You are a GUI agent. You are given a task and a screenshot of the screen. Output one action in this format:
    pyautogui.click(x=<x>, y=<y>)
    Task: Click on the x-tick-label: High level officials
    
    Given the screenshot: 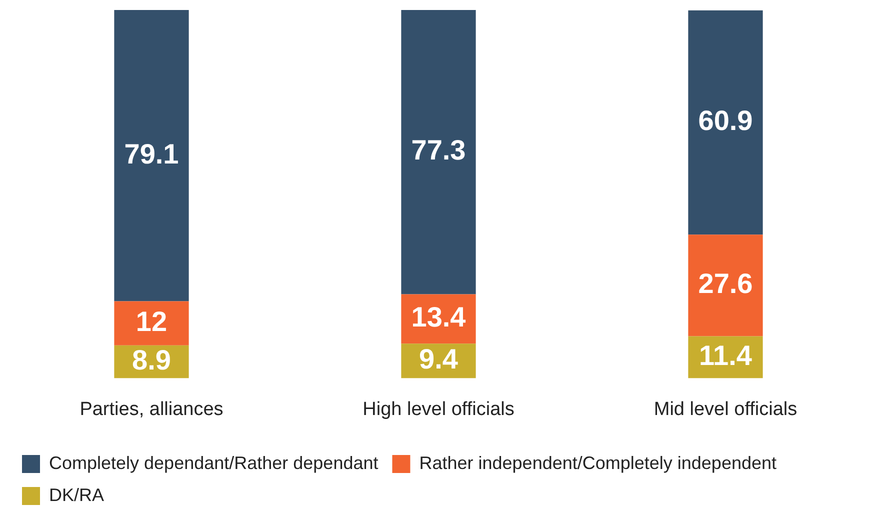 What is the action you would take?
    pyautogui.click(x=438, y=409)
    